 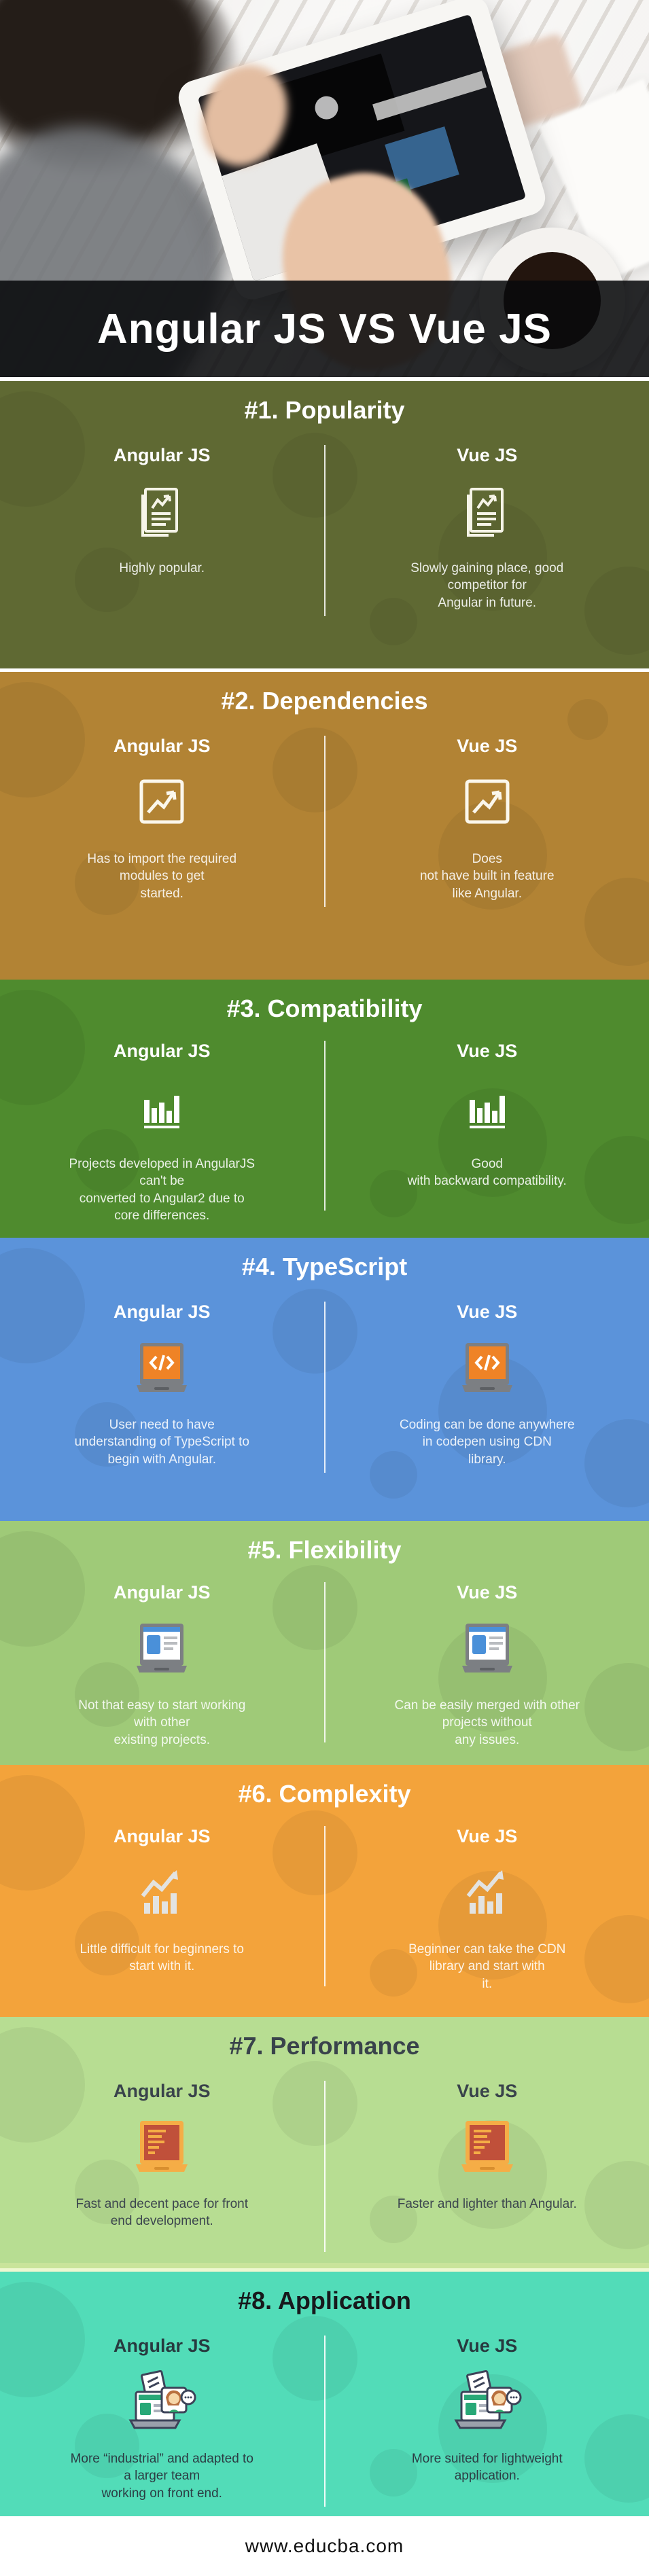 I want to click on footer: www.educba.com, so click(x=324, y=2545).